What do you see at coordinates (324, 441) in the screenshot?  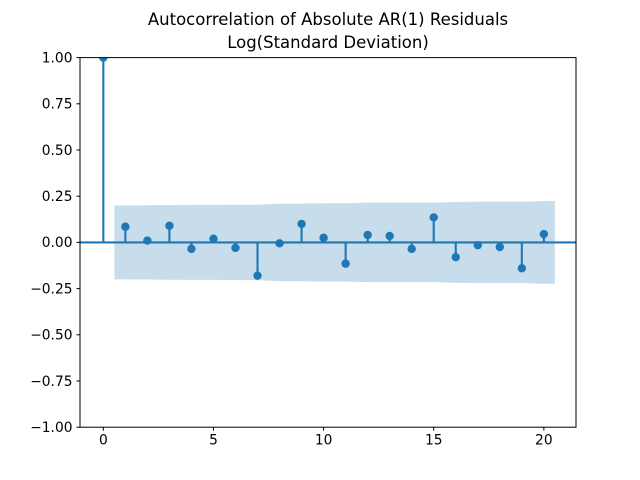 I see `x-tick-label-10: 10` at bounding box center [324, 441].